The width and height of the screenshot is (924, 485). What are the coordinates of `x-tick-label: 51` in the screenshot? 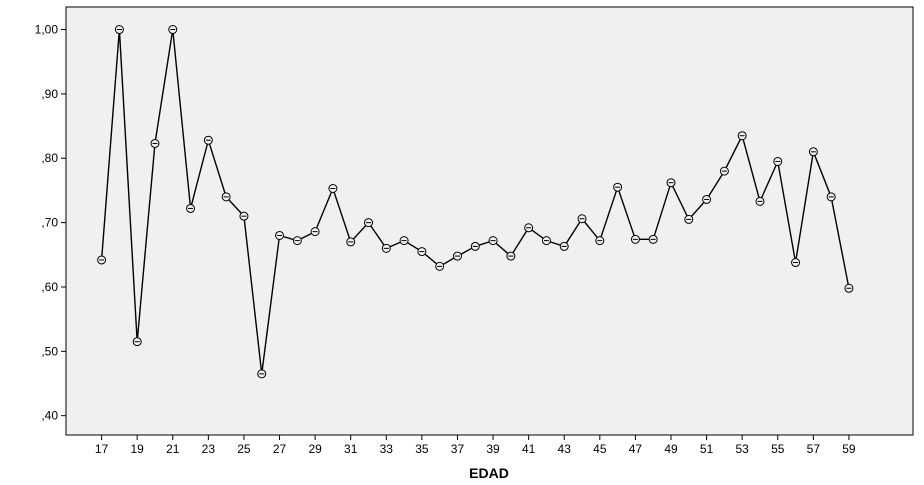 It's located at (707, 449).